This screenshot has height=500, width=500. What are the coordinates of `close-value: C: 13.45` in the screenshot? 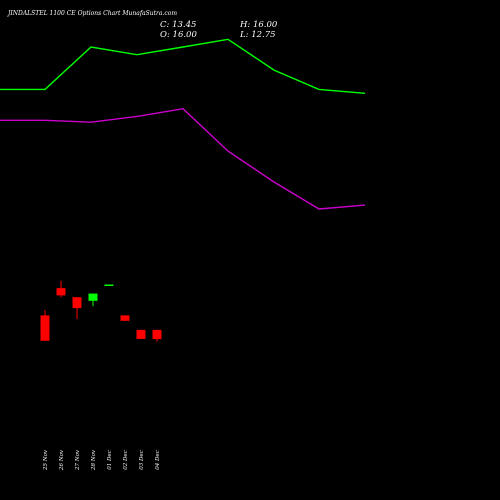 It's located at (178, 25).